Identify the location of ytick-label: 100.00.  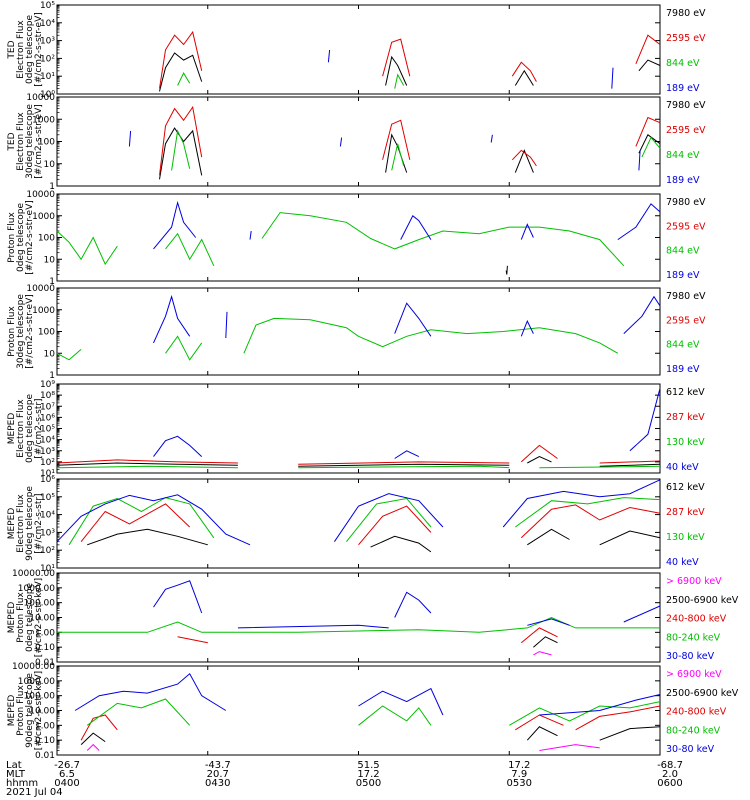
(40, 697).